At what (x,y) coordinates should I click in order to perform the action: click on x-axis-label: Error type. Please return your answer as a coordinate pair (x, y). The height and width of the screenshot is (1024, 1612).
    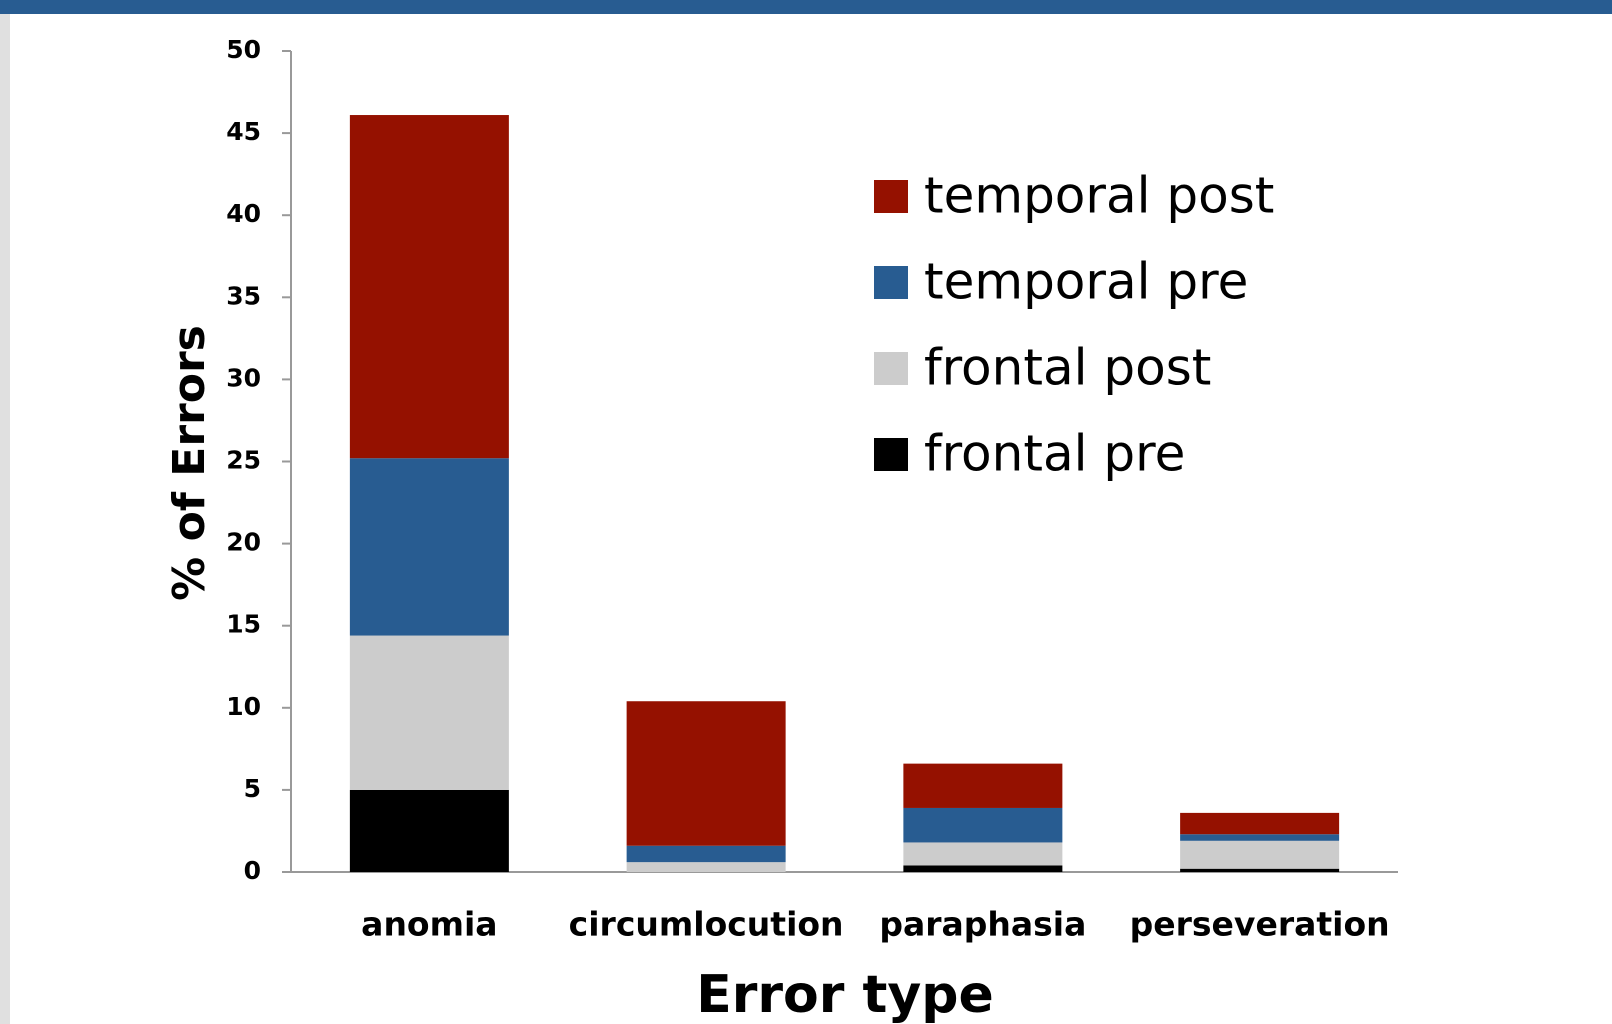
    Looking at the image, I should click on (845, 994).